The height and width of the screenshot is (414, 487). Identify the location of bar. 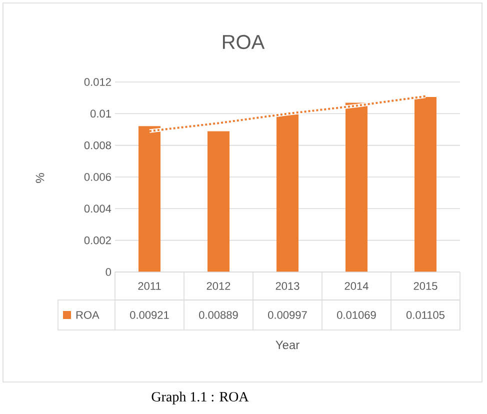
(219, 201).